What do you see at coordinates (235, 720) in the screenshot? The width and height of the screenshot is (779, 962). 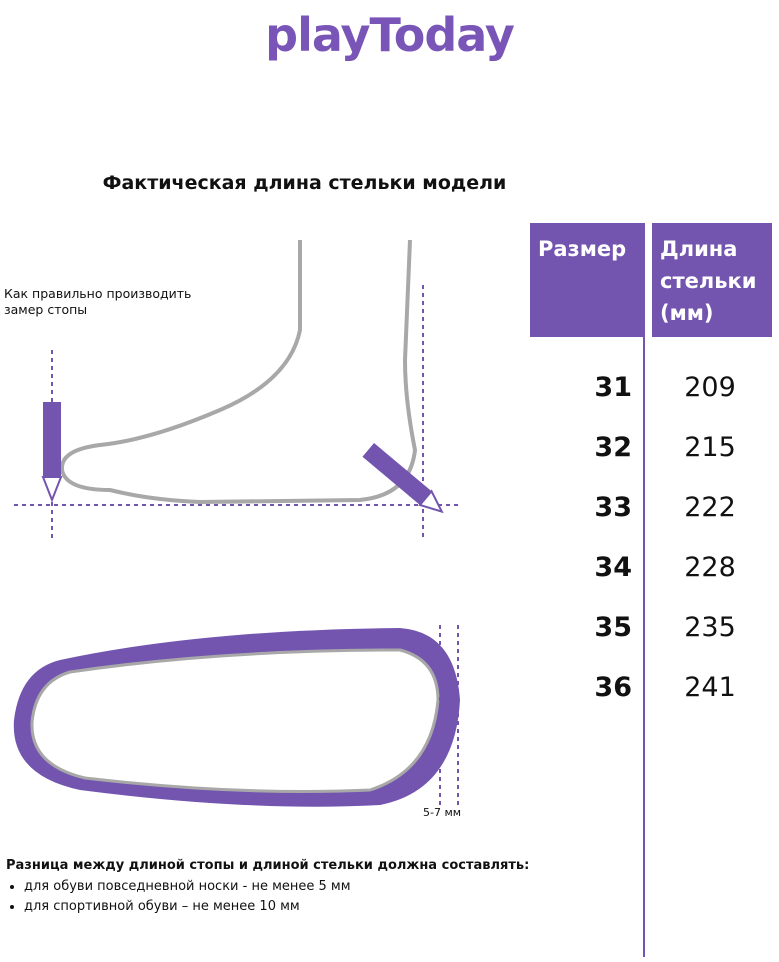 I see `foot-print-outline` at bounding box center [235, 720].